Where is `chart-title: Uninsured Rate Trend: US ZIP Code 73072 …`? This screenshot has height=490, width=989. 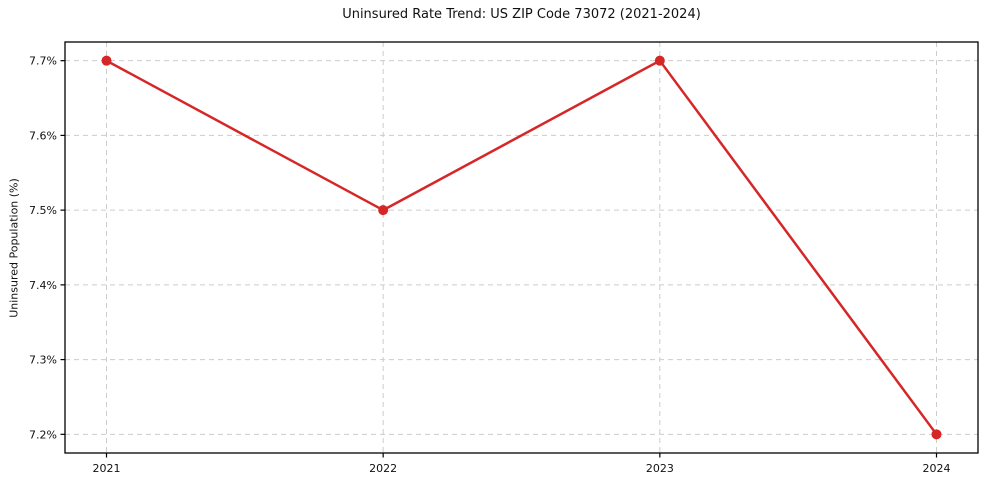 chart-title: Uninsured Rate Trend: US ZIP Code 73072 … is located at coordinates (521, 14).